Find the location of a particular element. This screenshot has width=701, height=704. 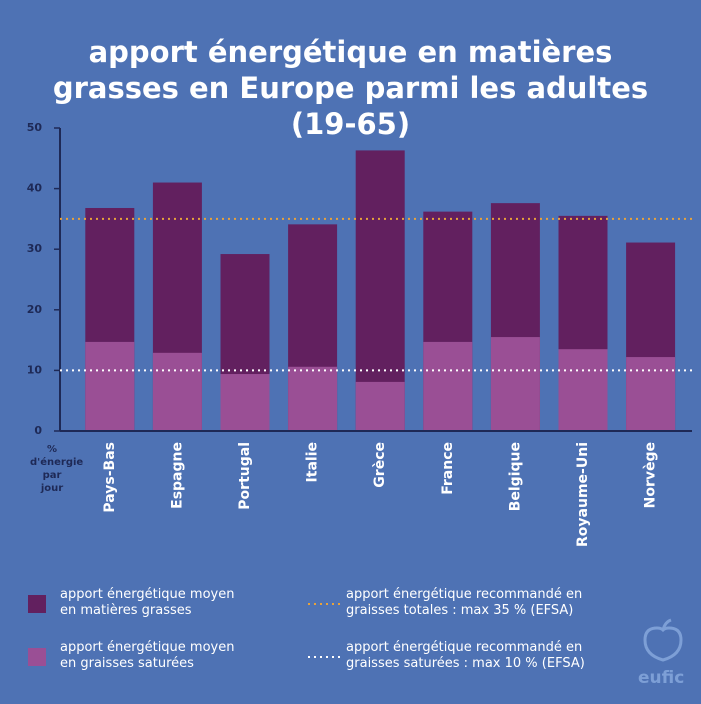

y-tick-label: 30 is located at coordinates (35, 248).